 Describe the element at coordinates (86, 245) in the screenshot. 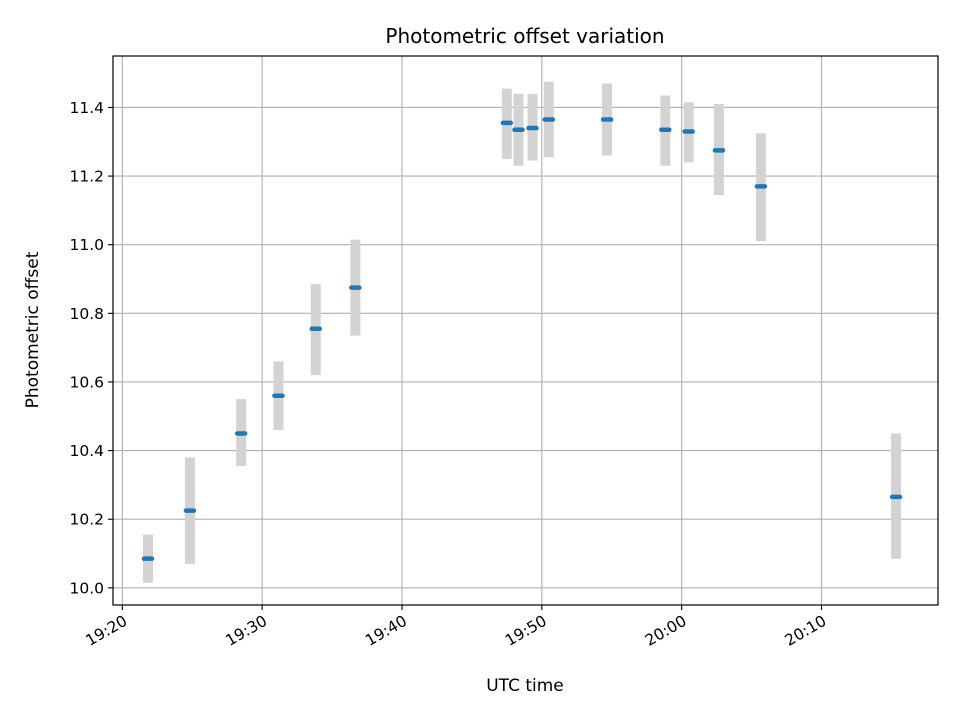

I see `y-tick-label: 11.0` at that location.